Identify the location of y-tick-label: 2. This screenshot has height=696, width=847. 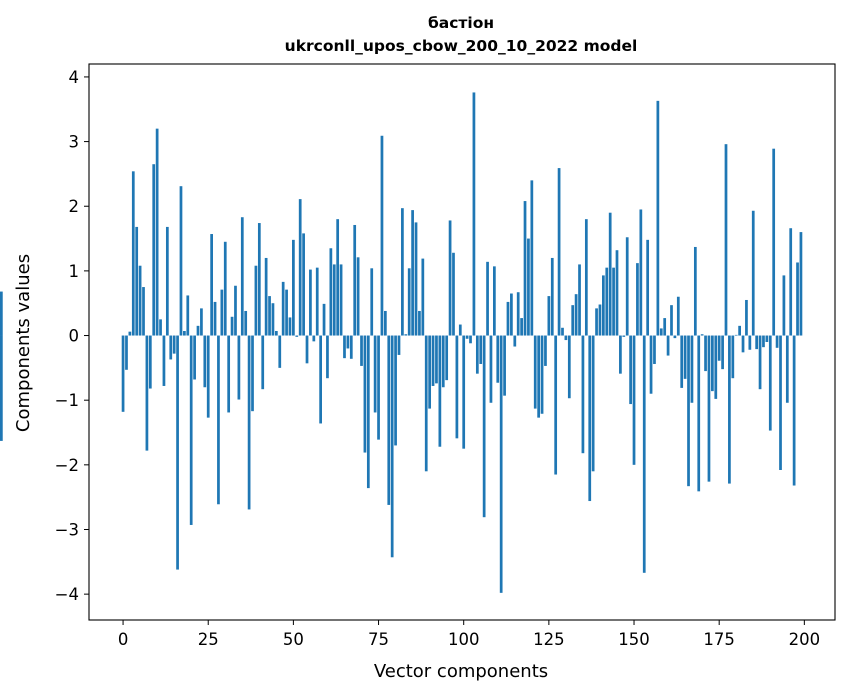
(74, 206).